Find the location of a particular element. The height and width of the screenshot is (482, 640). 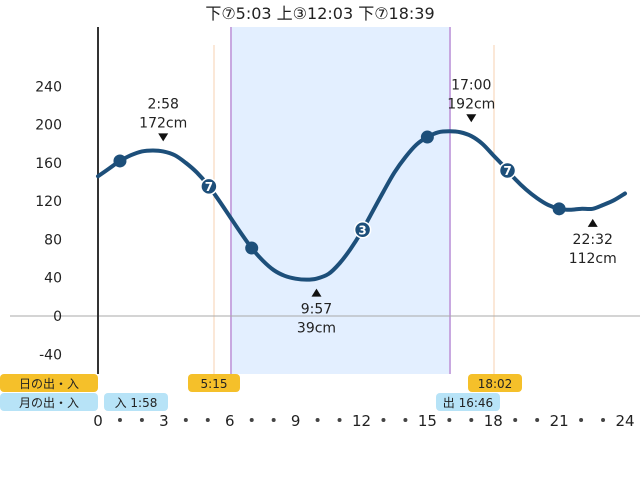

sunrise-pill is located at coordinates (214, 383).